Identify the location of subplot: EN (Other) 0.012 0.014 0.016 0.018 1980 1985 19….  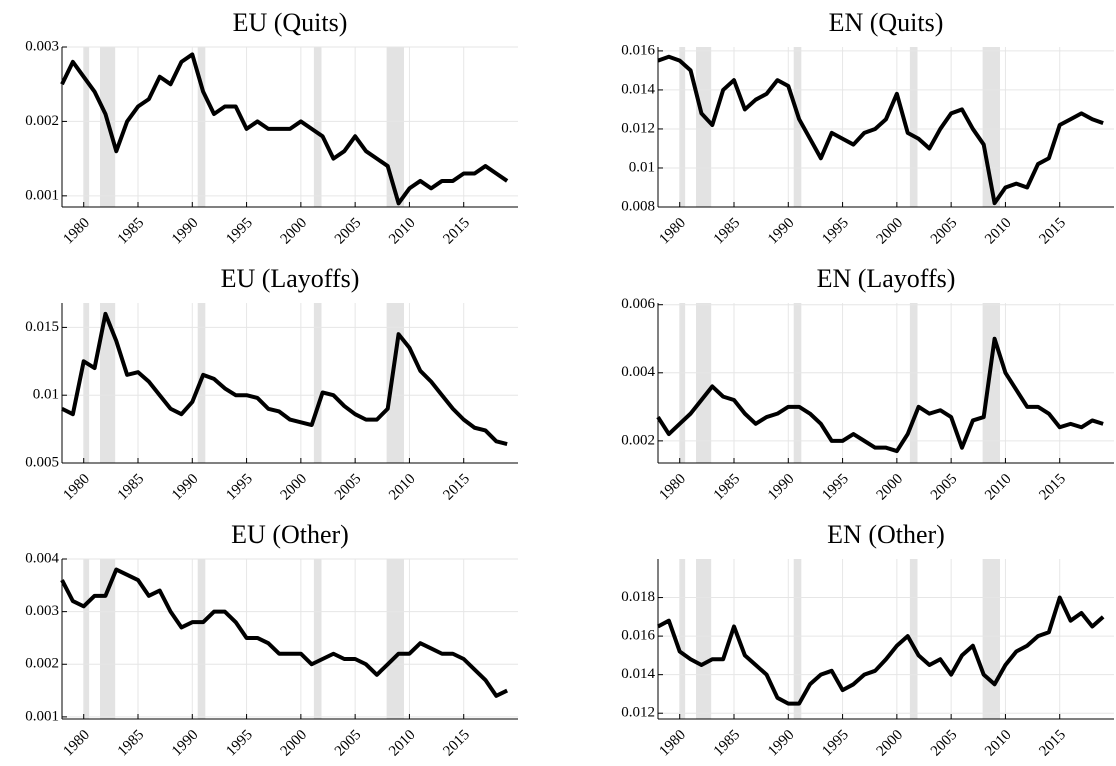
(867, 639).